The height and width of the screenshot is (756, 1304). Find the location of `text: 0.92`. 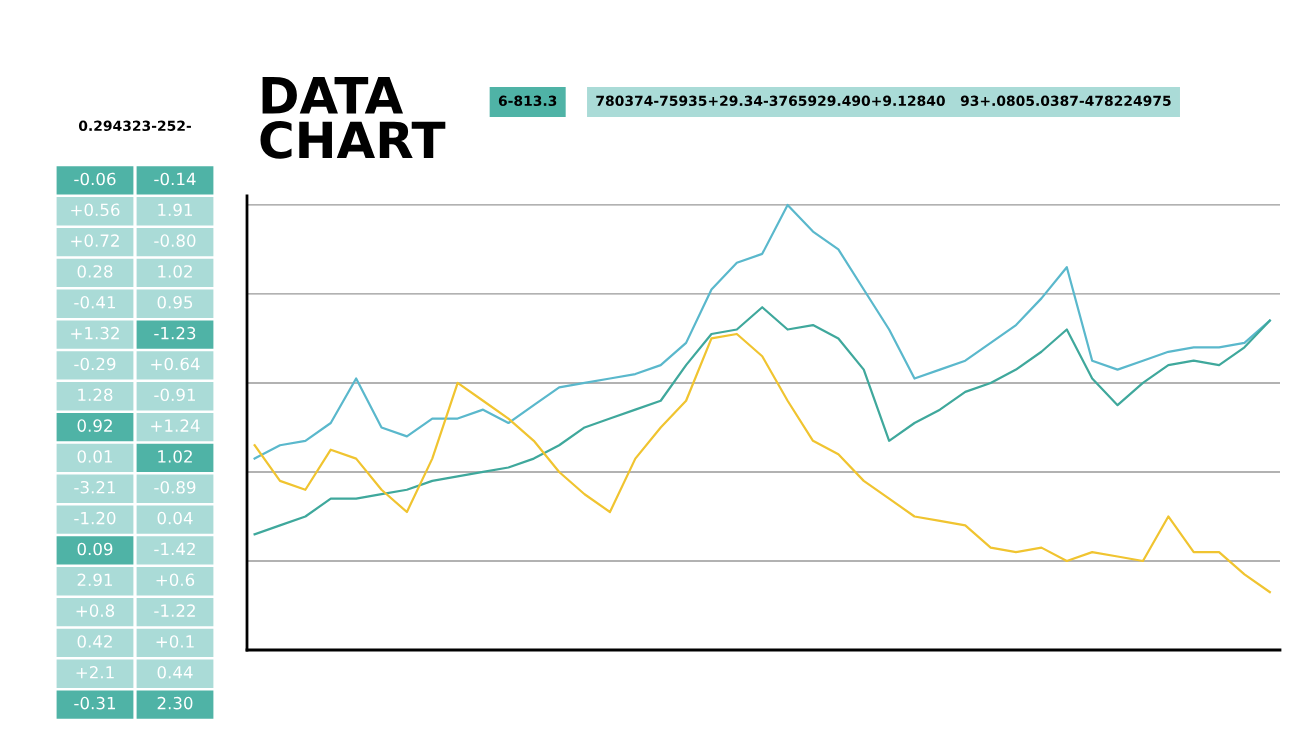

text: 0.92 is located at coordinates (94, 425).